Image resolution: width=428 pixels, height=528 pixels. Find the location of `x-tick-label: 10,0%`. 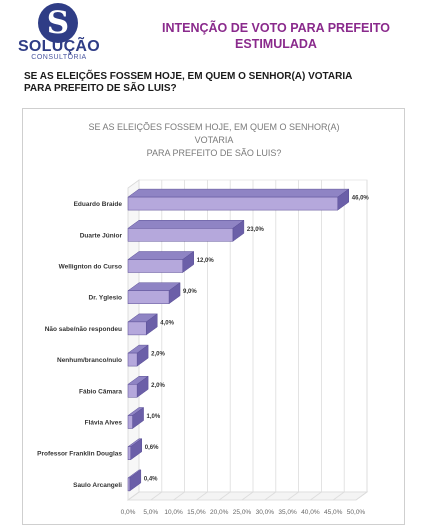

x-tick-label: 10,0% is located at coordinates (173, 512).